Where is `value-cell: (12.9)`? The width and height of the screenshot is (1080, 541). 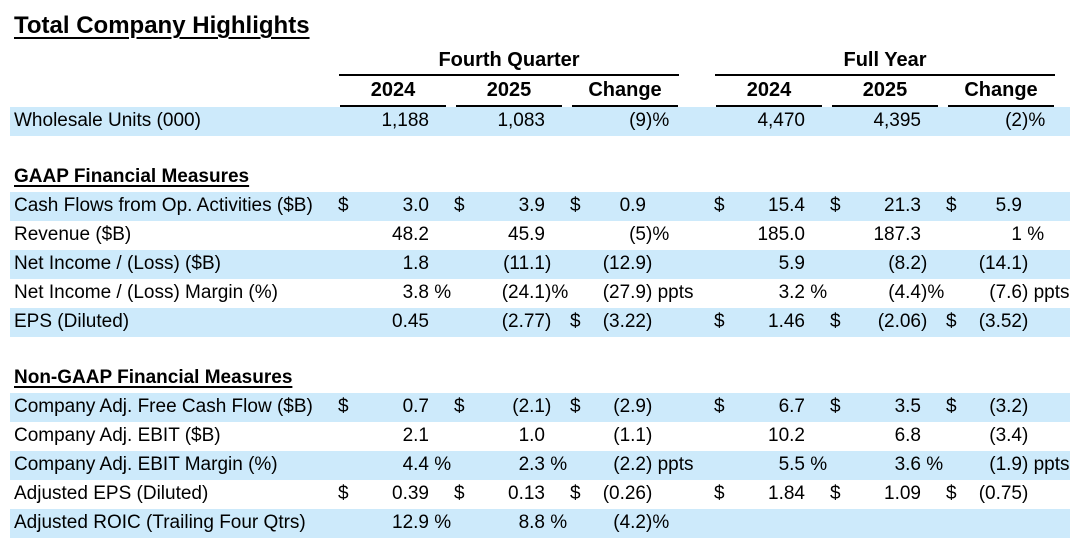 value-cell: (12.9) is located at coordinates (625, 264).